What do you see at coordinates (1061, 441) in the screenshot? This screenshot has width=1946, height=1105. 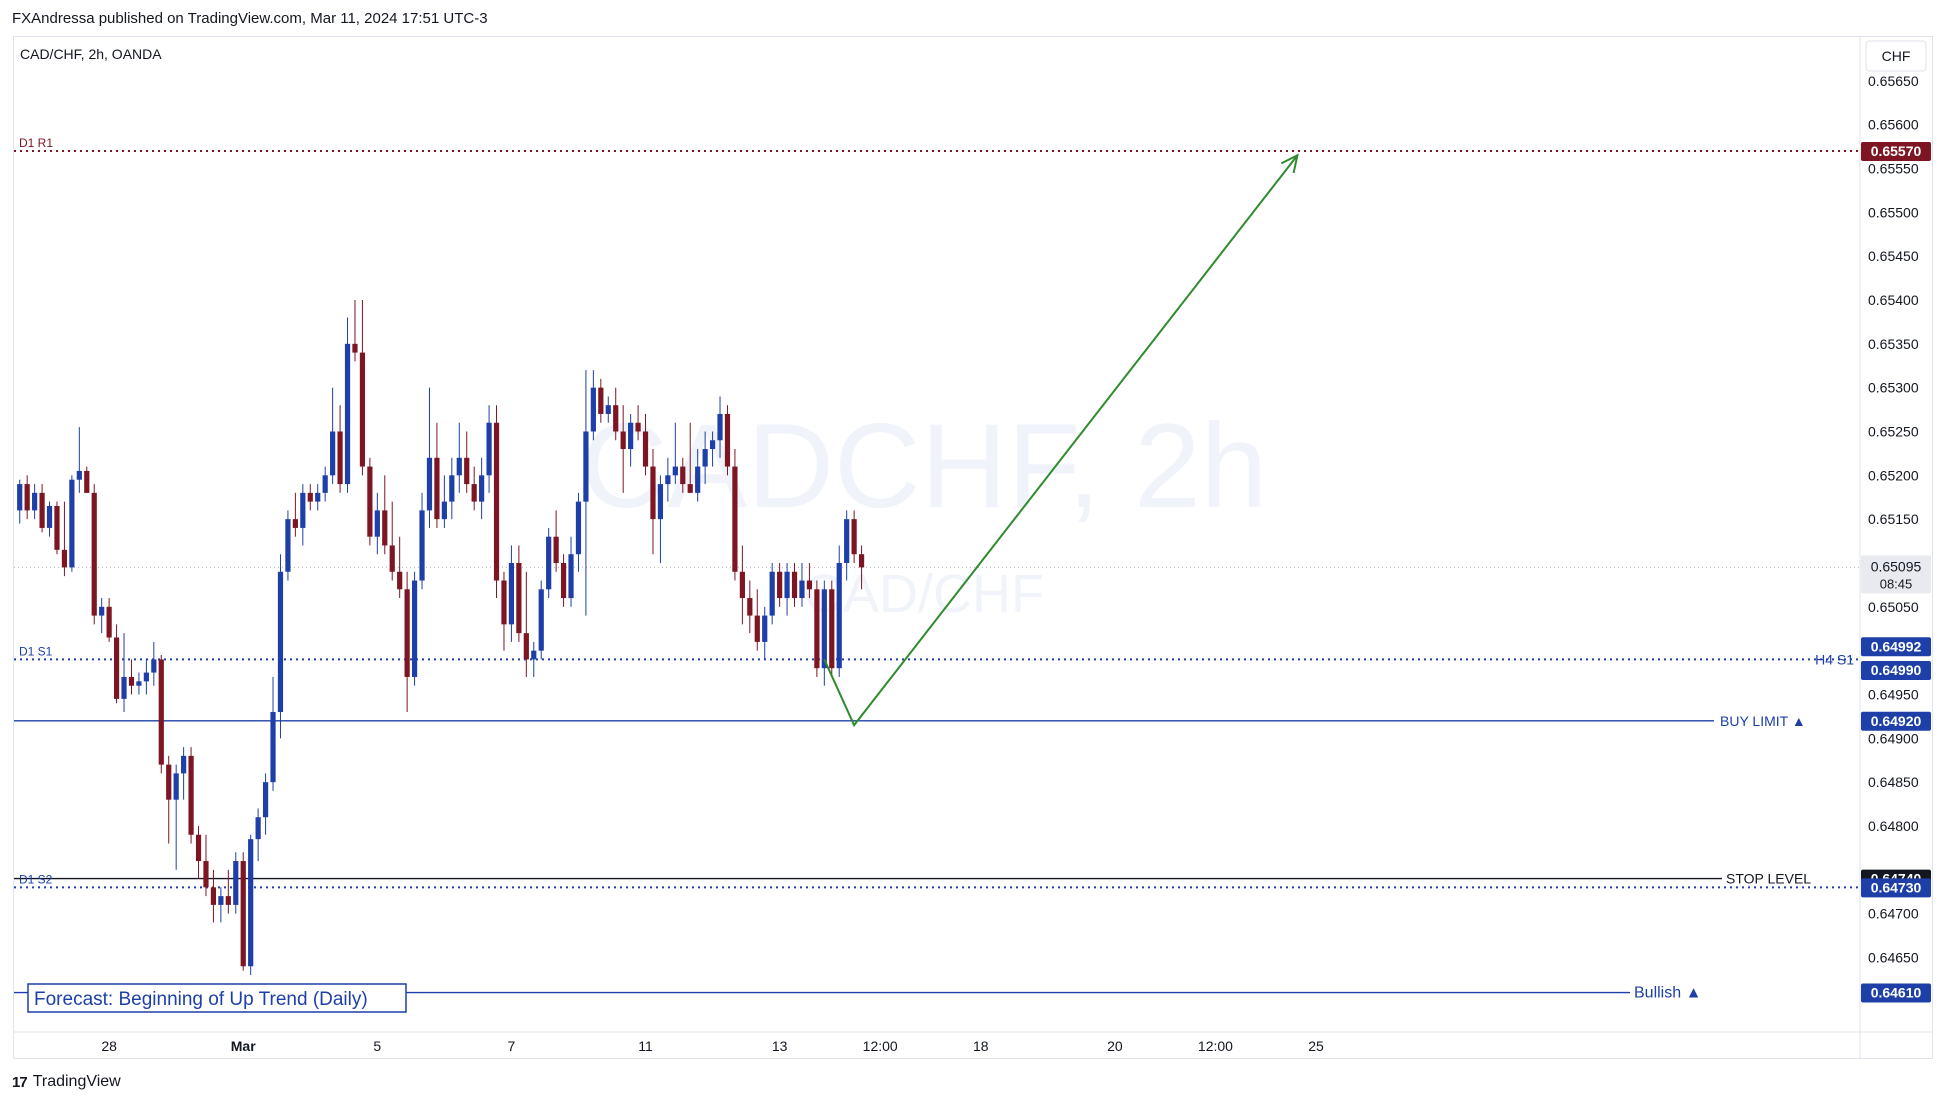 I see `forecast-path` at bounding box center [1061, 441].